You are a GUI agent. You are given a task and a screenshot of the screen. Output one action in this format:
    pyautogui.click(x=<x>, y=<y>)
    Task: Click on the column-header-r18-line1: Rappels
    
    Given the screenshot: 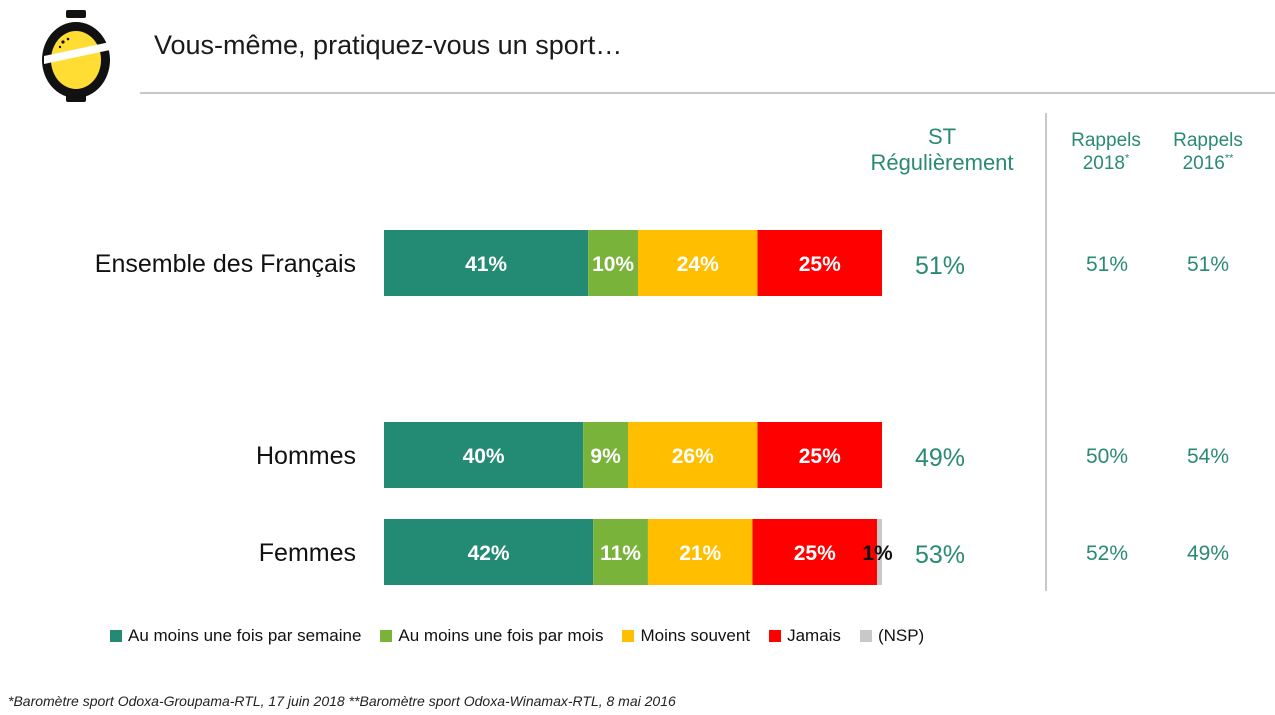 What is the action you would take?
    pyautogui.click(x=1106, y=140)
    